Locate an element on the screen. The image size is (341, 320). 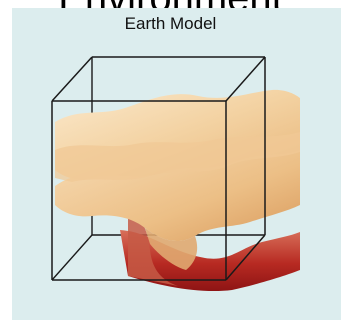
top-left-edge is located at coordinates (72, 79).